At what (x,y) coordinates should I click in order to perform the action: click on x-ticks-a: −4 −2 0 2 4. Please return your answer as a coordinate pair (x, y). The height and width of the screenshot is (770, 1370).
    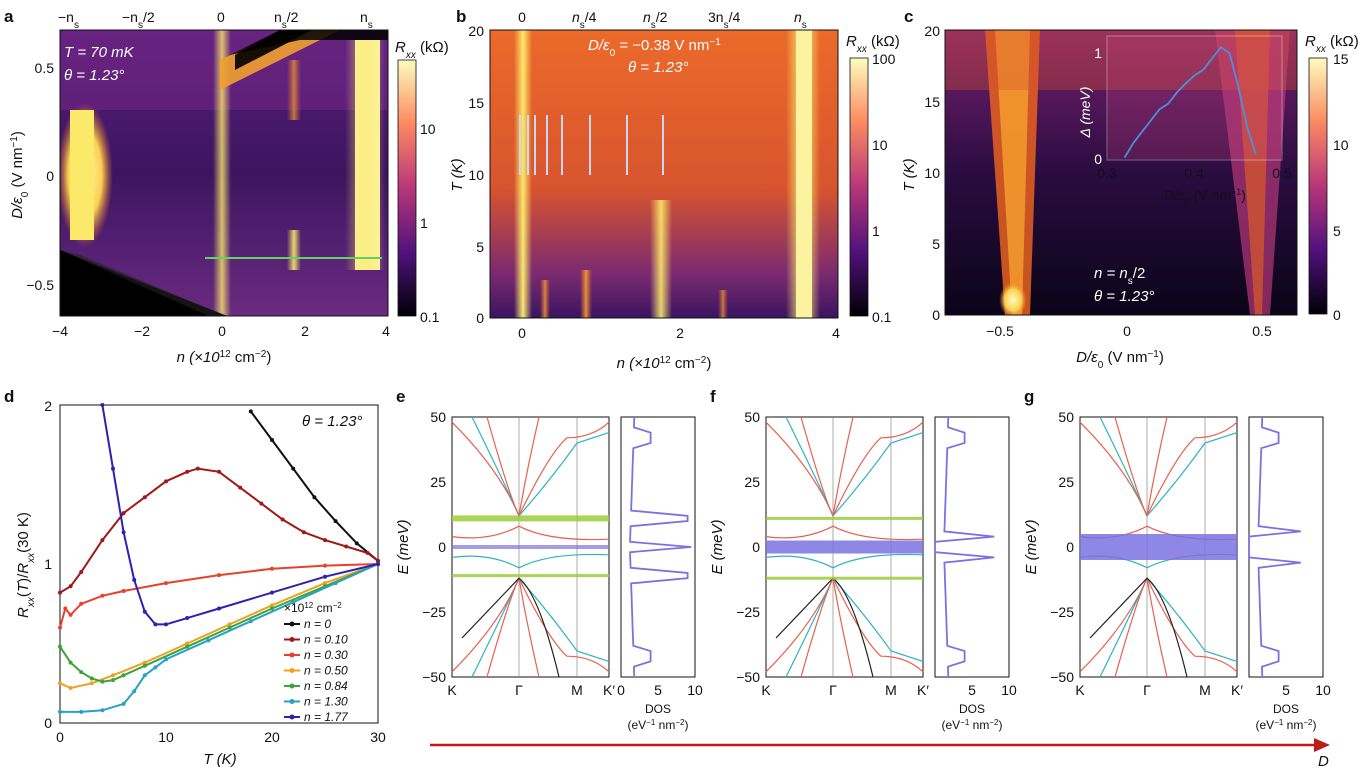
    Looking at the image, I should click on (221, 331).